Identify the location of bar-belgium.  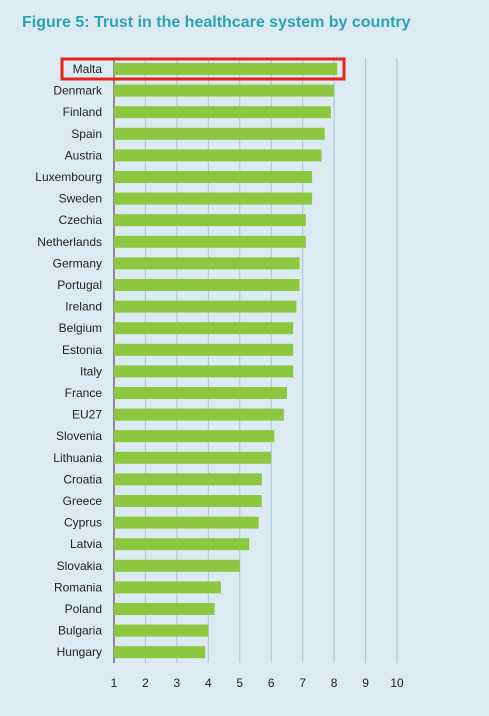
(204, 328).